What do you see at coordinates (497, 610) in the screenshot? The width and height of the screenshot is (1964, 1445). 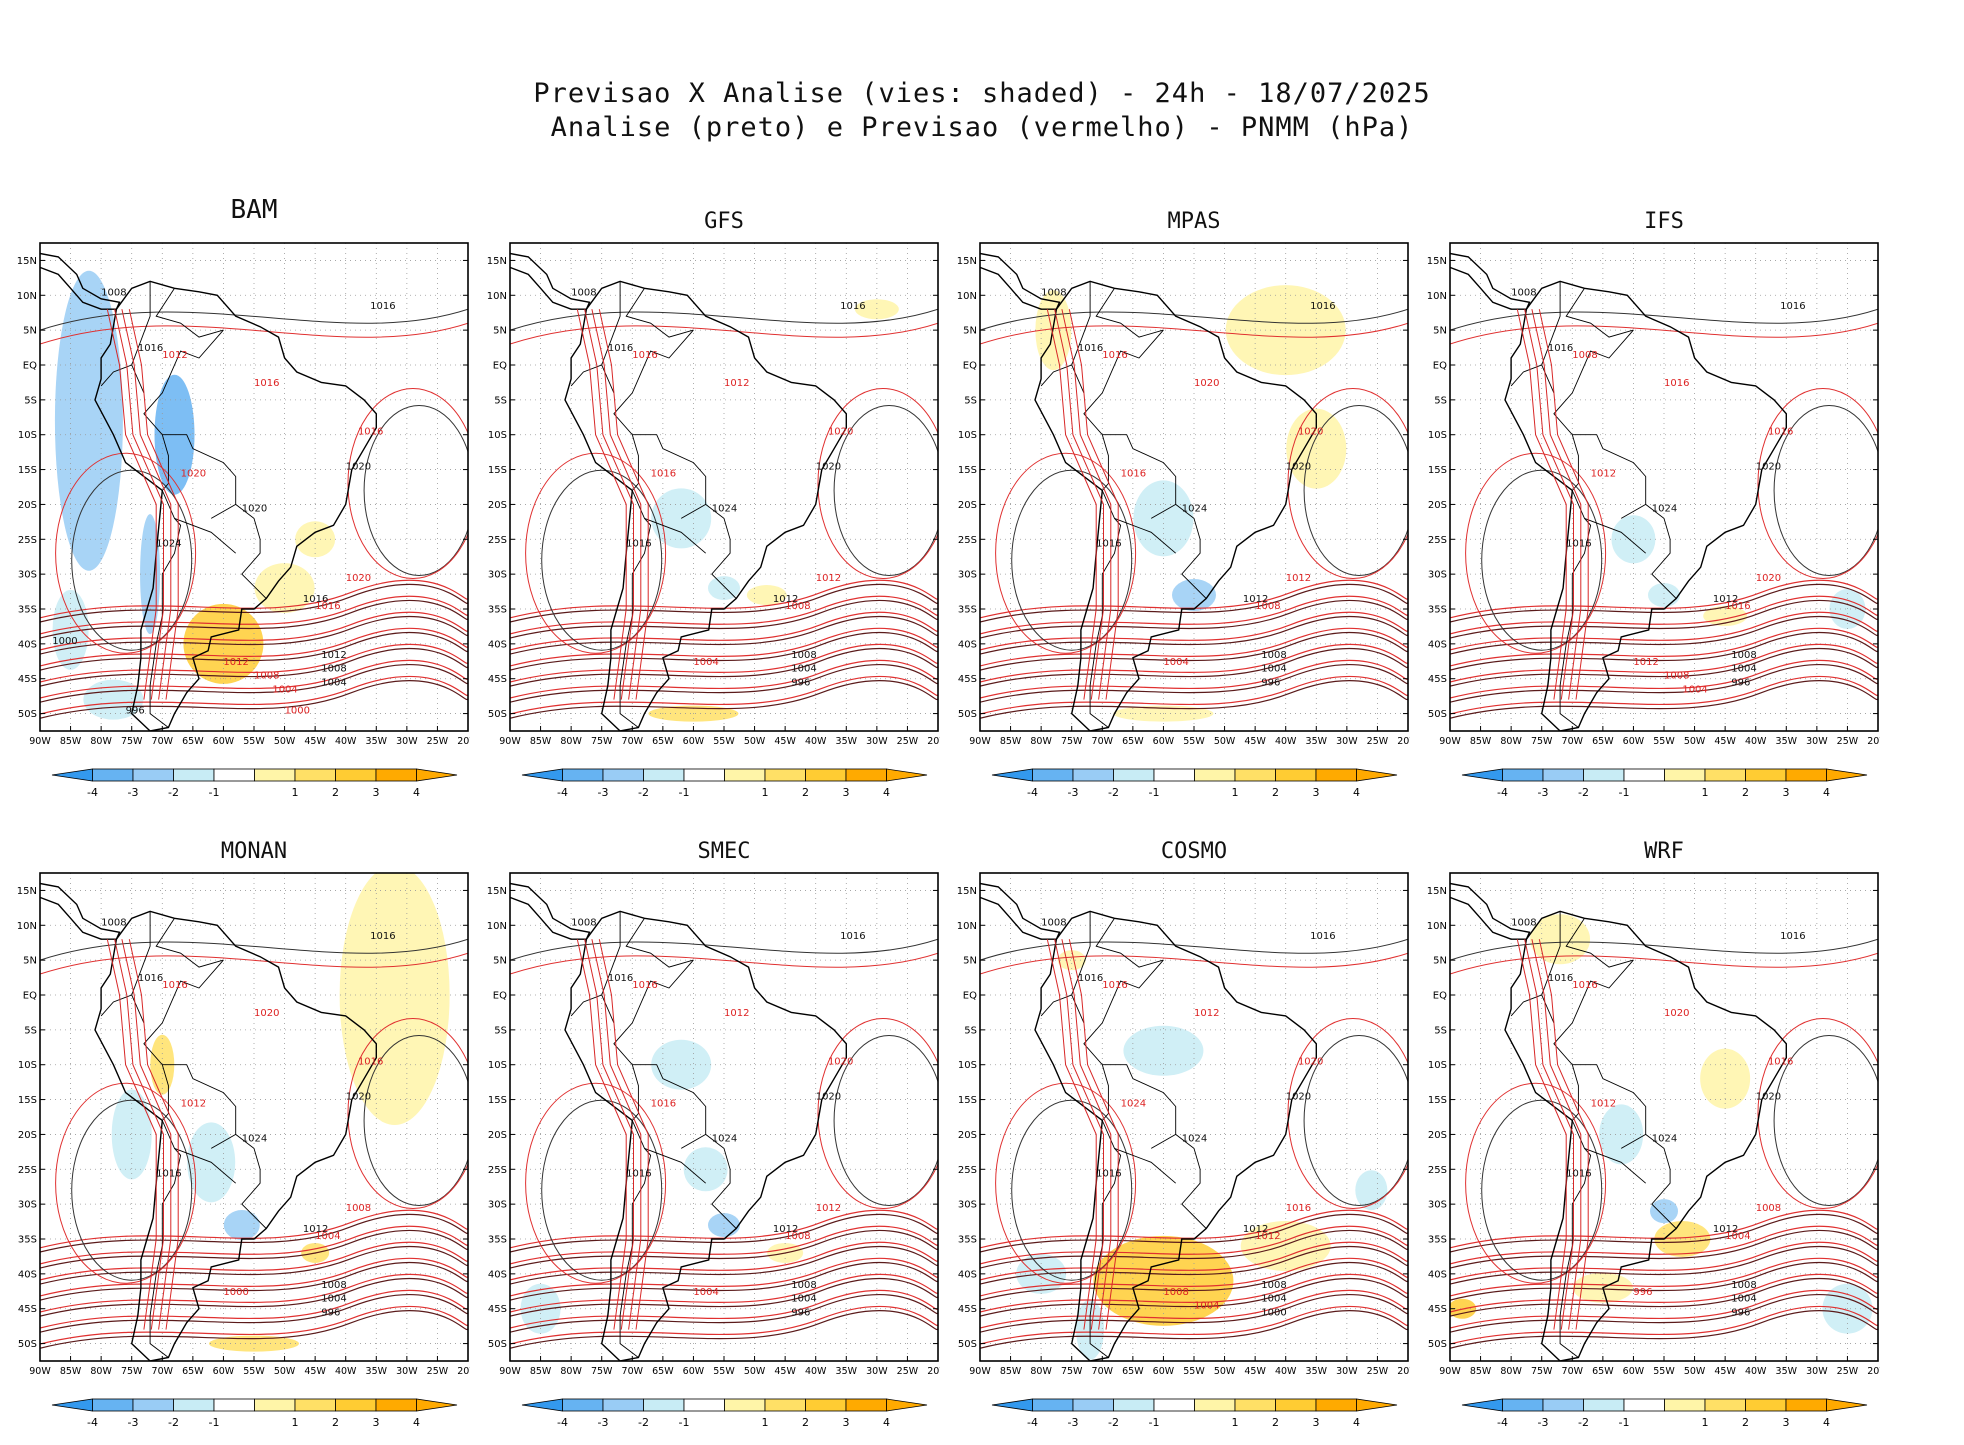 I see `lat-tick-label: 35S` at bounding box center [497, 610].